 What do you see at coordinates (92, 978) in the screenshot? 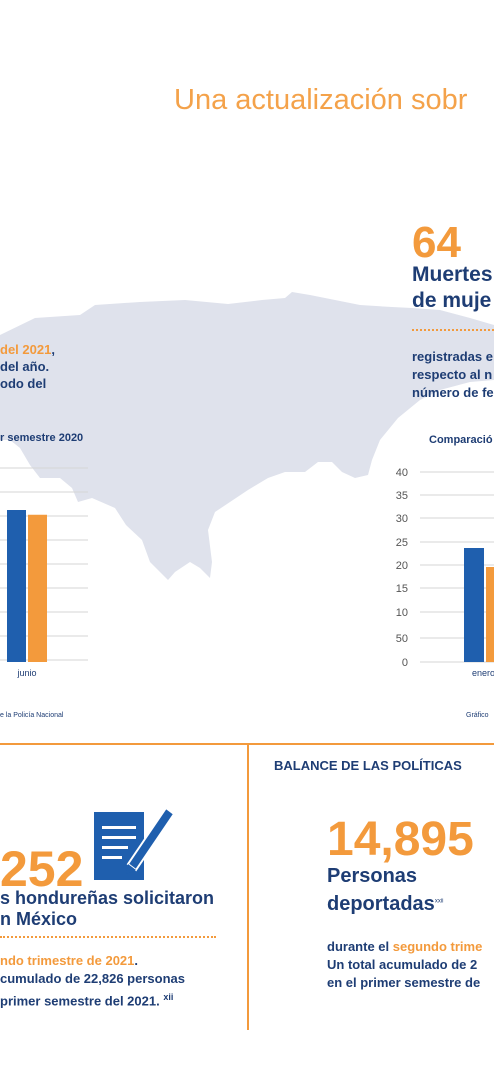
I see `asylum-text-line2: cumulado de 22,826 personas` at bounding box center [92, 978].